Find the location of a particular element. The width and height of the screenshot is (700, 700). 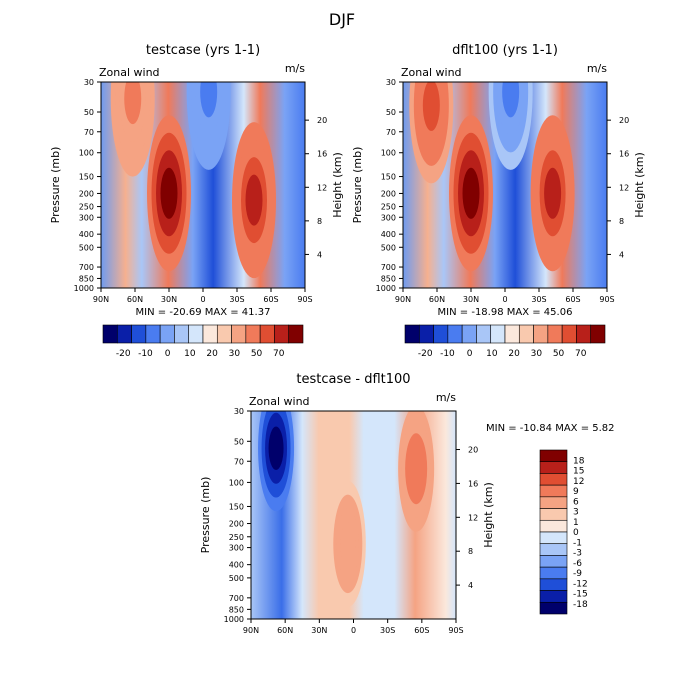

colorbar-label: 12 is located at coordinates (578, 482).